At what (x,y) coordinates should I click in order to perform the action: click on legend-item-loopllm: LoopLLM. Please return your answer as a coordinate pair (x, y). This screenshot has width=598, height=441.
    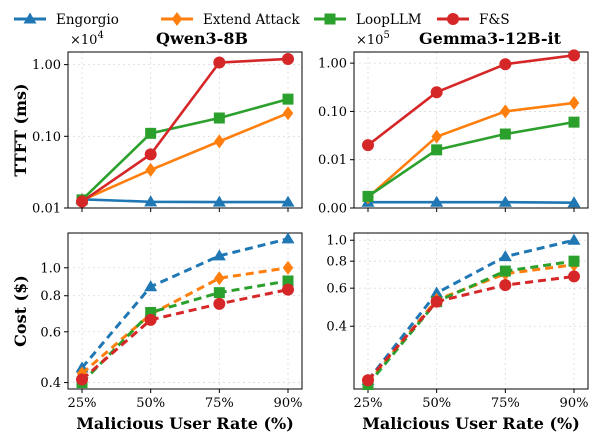
    Looking at the image, I should click on (368, 20).